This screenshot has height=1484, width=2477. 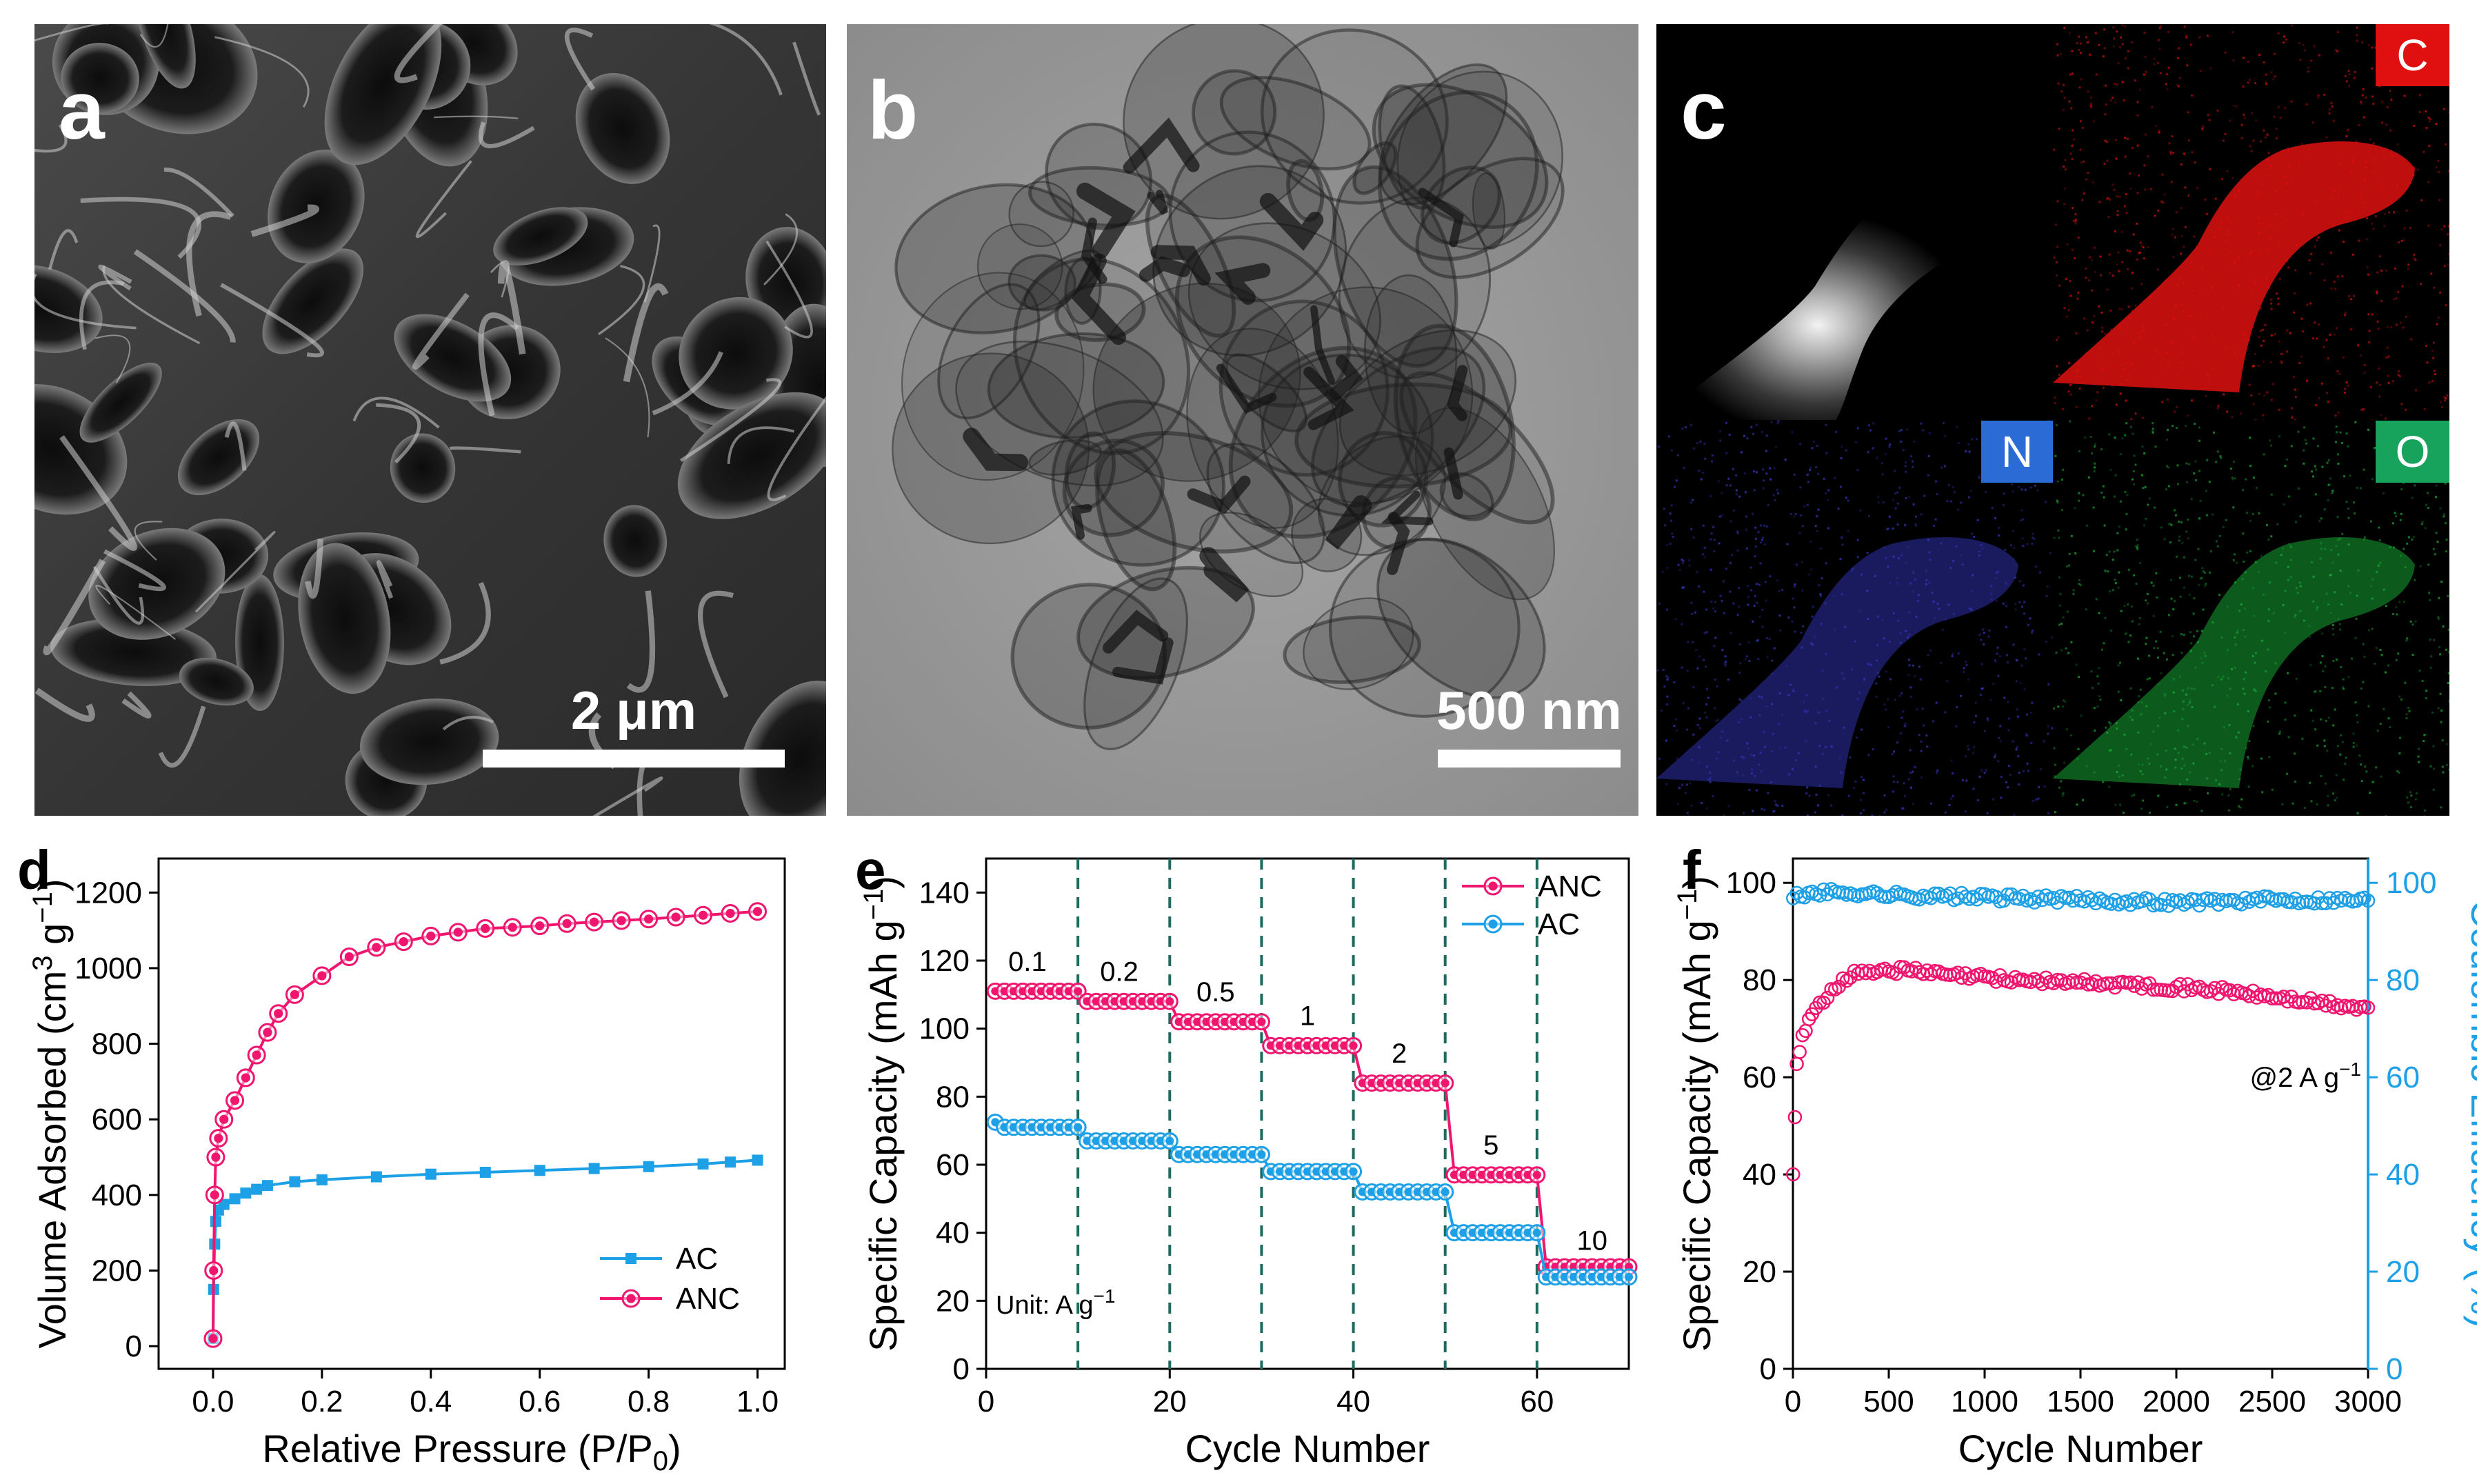 What do you see at coordinates (1984, 1401) in the screenshot?
I see `x-tick-label: 1000` at bounding box center [1984, 1401].